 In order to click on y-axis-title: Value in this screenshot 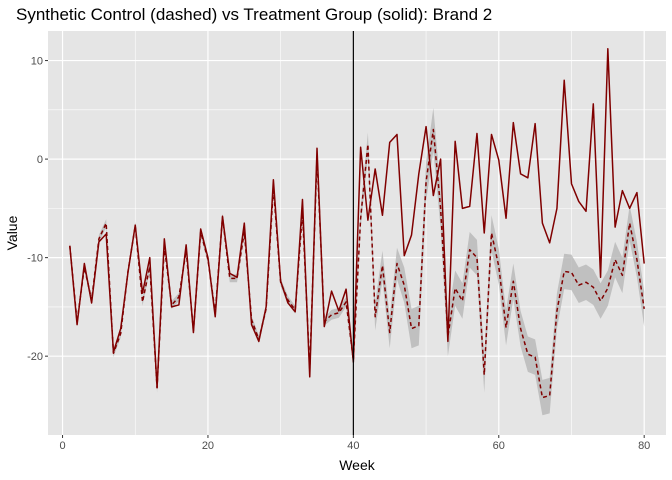, I will do `click(12, 232)`.